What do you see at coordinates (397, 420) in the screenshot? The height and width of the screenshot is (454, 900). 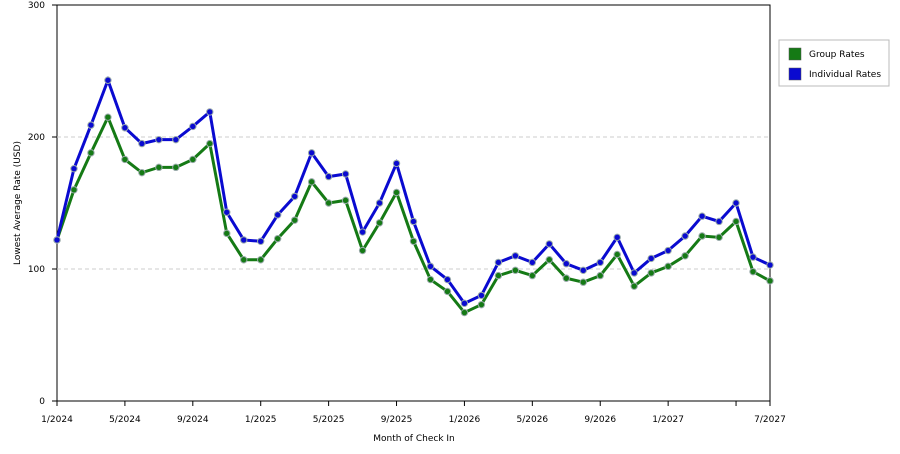 I see `x-tick-label: 9/2025` at bounding box center [397, 420].